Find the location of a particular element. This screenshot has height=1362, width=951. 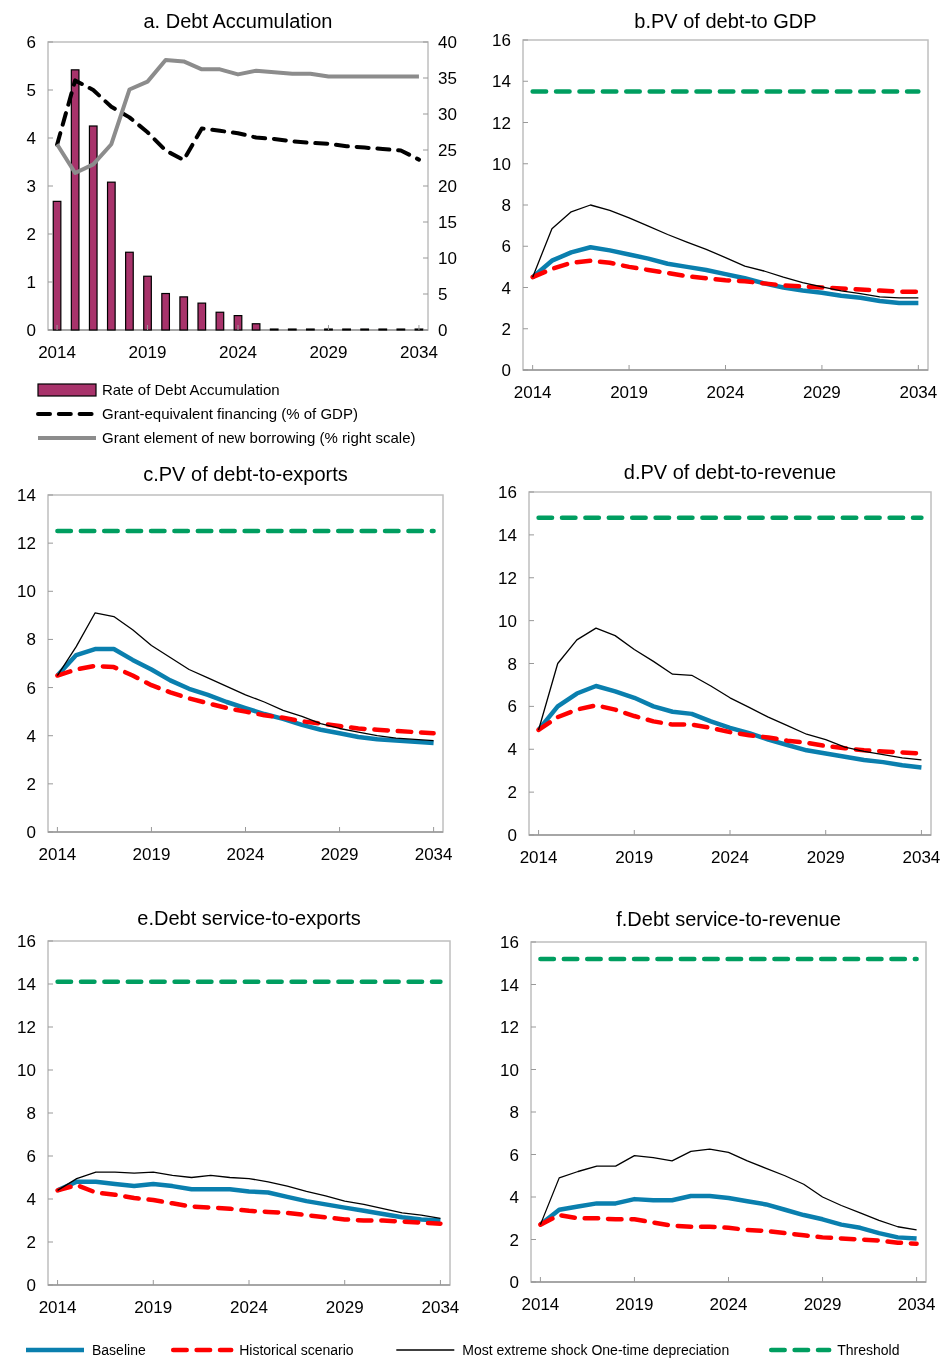

chart-title: a. Debt Accumulation is located at coordinates (238, 21).